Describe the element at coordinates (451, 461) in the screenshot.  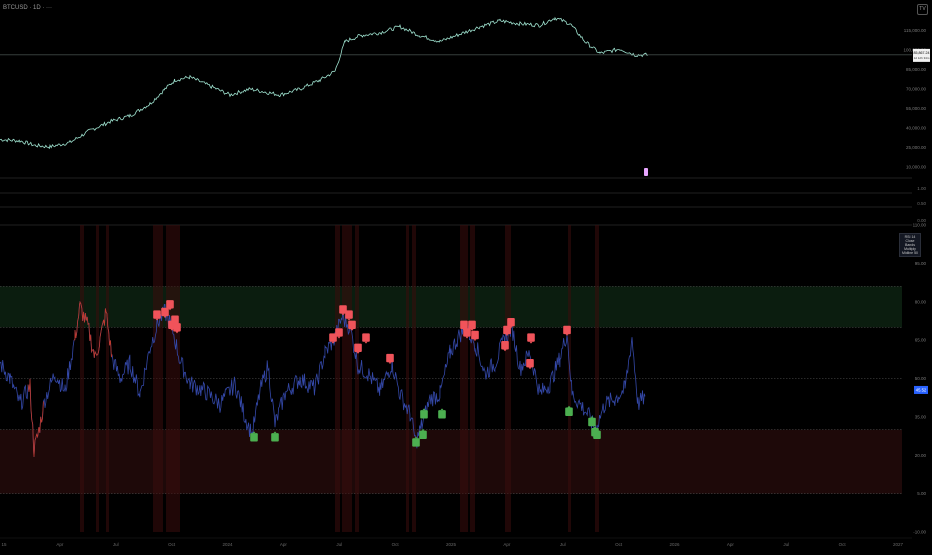
I see `oversold-zone` at that location.